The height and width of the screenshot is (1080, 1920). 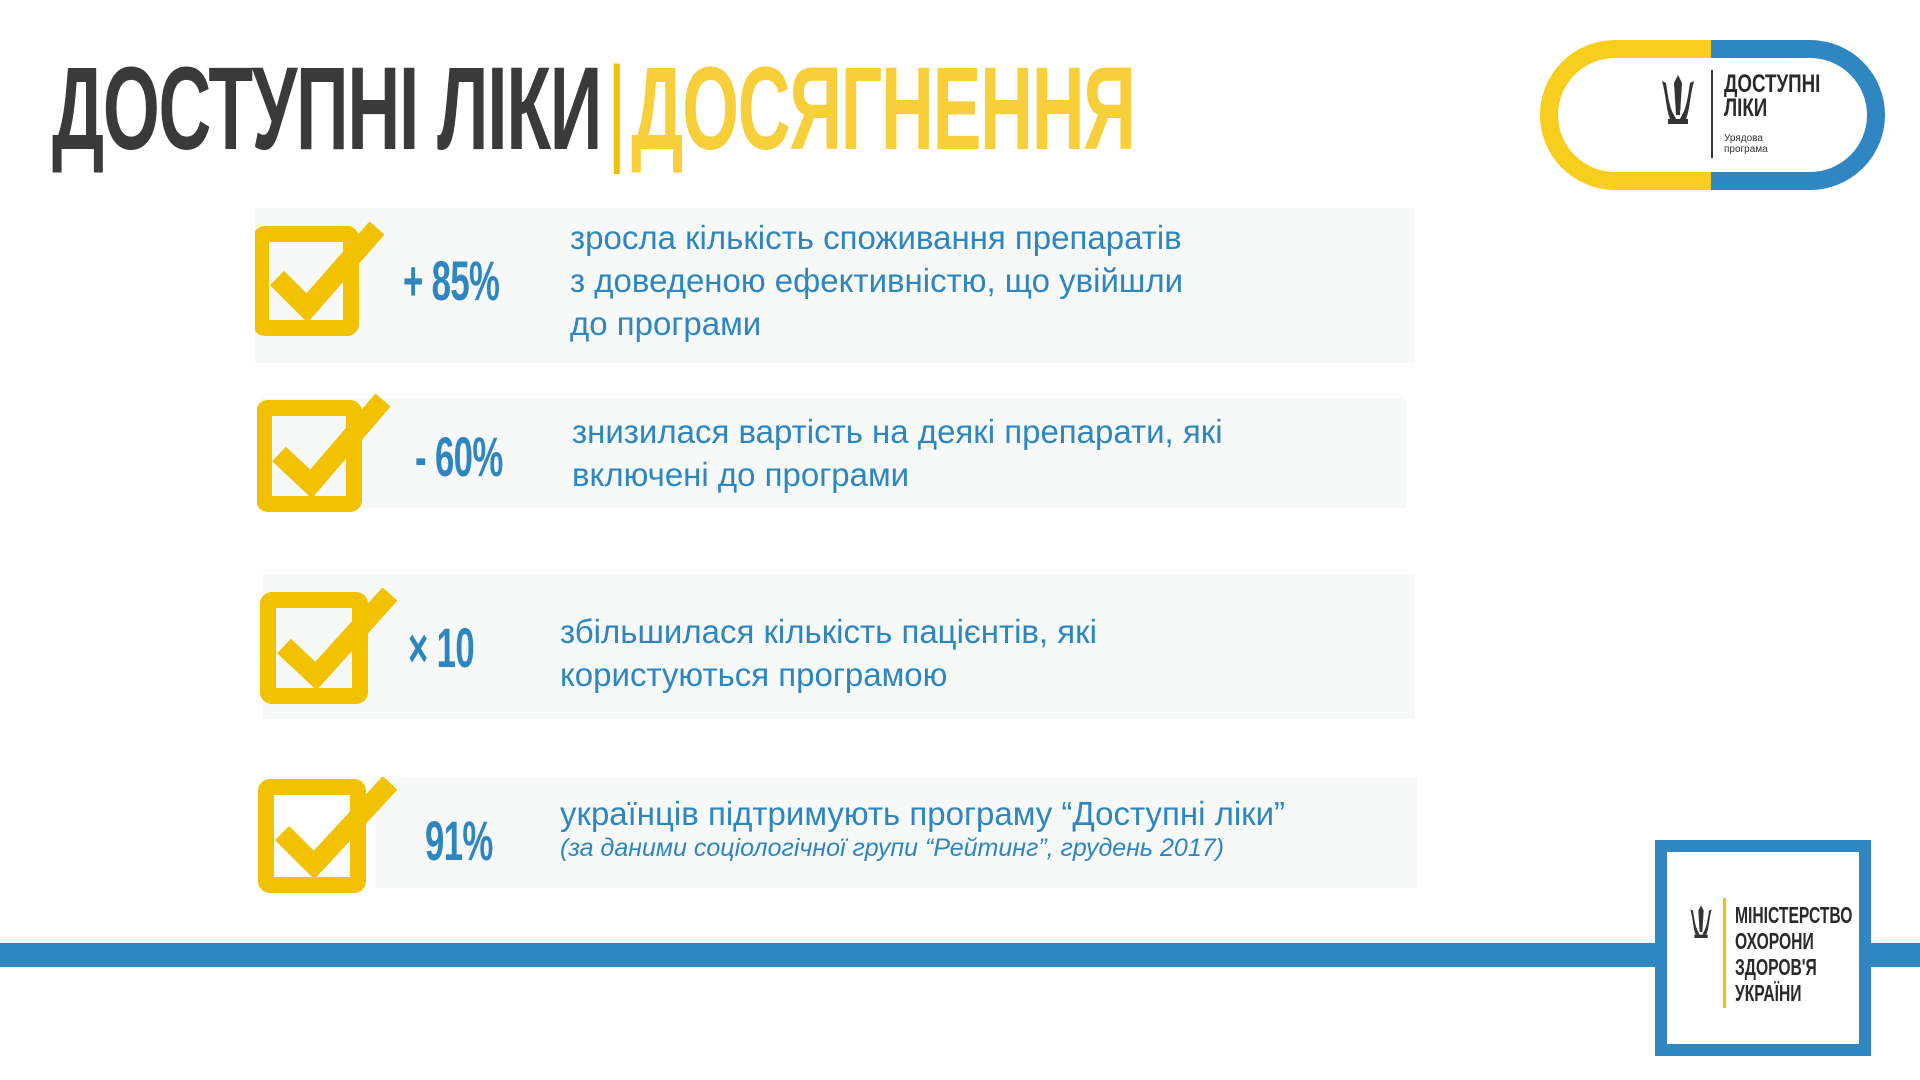 What do you see at coordinates (828, 631) in the screenshot?
I see `description-3-line-1: збільшилася кількість пацієнтів, які` at bounding box center [828, 631].